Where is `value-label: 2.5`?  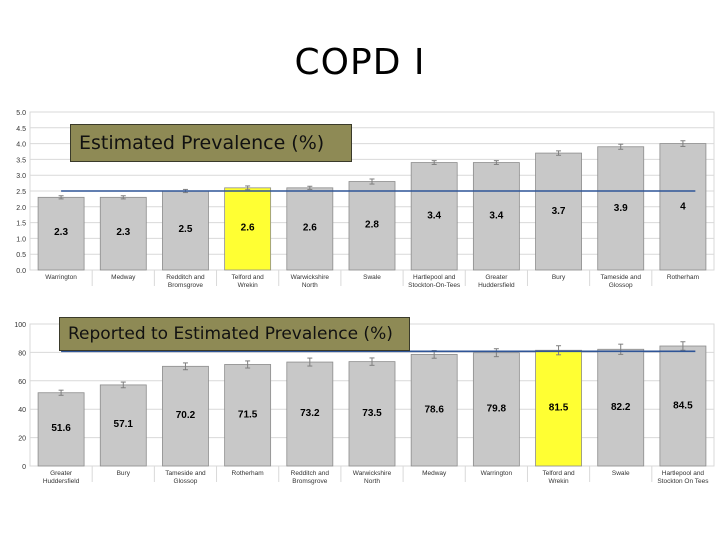
value-label: 2.5 is located at coordinates (186, 229).